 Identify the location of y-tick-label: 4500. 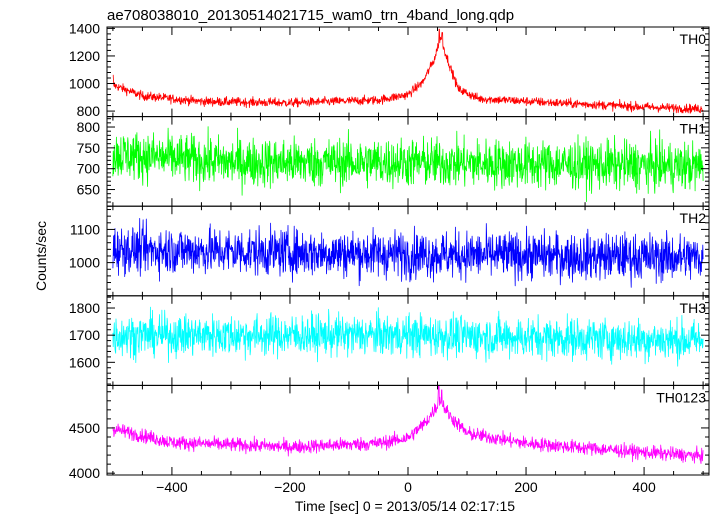
(84, 428).